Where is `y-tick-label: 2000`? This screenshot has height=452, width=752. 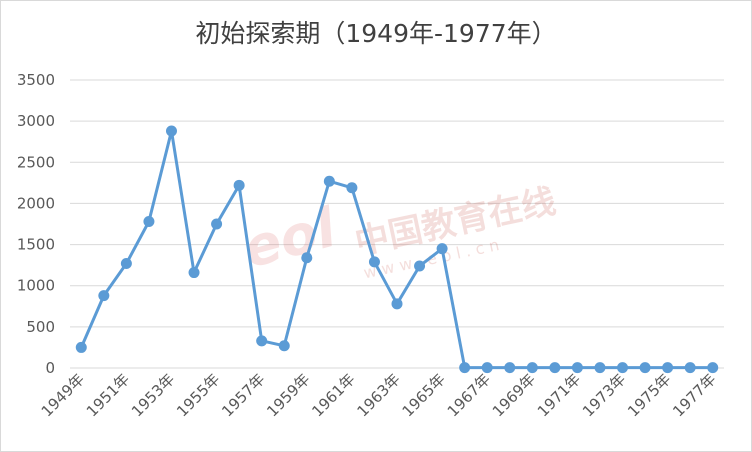
y-tick-label: 2000 is located at coordinates (36, 203).